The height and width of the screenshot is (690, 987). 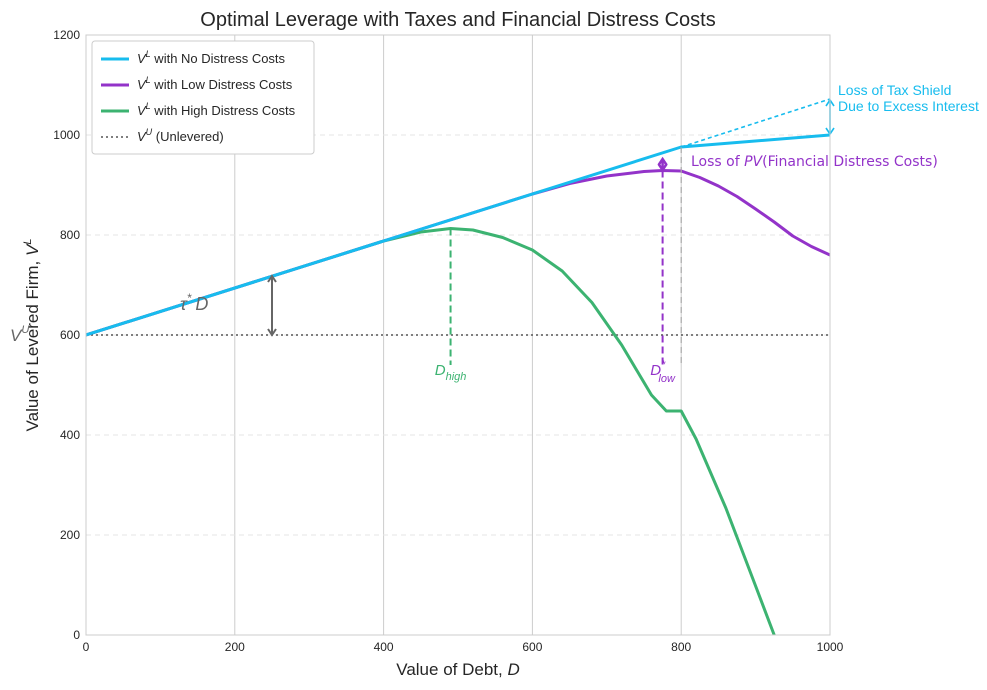 I want to click on tau-d-label: τ* D, so click(x=194, y=302).